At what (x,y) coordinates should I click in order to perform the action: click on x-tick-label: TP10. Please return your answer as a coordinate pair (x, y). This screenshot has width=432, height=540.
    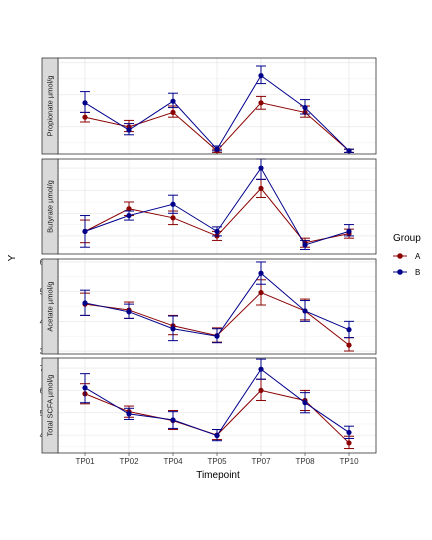
    Looking at the image, I should click on (349, 461).